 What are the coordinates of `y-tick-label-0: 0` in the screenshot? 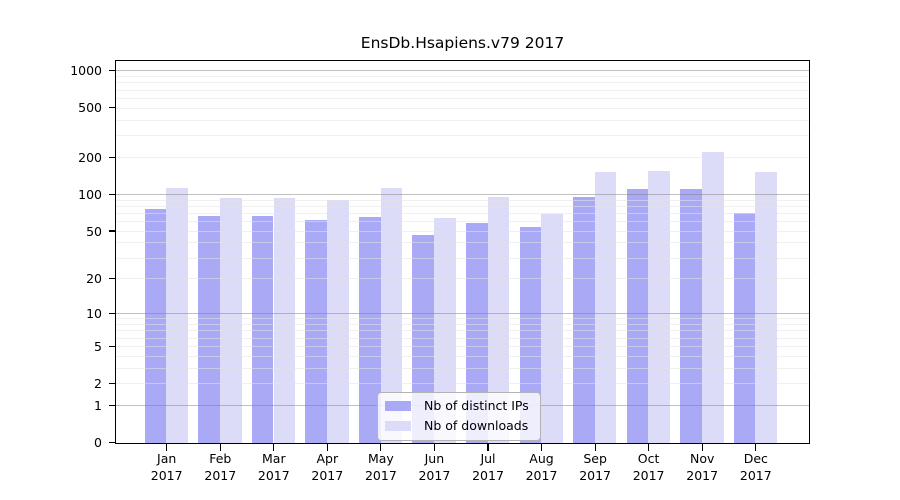 It's located at (98, 443).